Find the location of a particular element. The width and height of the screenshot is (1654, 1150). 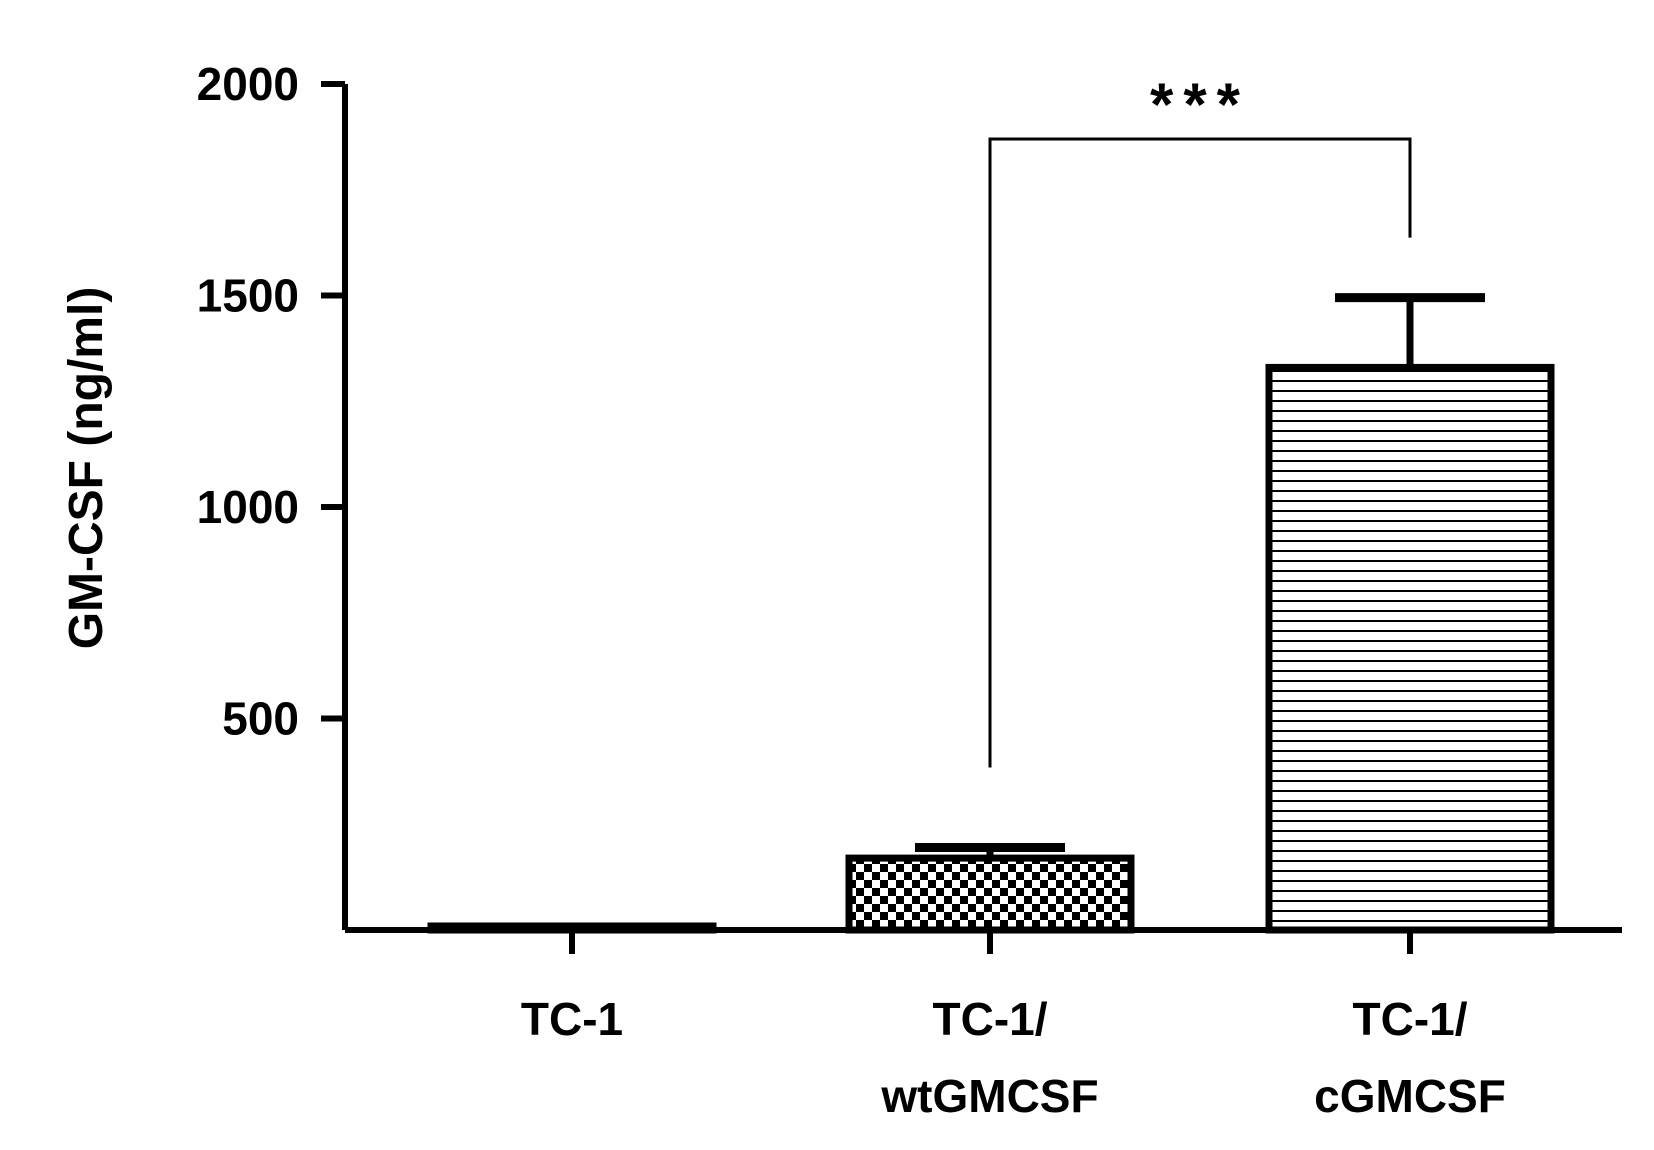

x-axis: TC-1 TC-1/wtGMCSF TC-1/cGMCSF is located at coordinates (983, 1024).